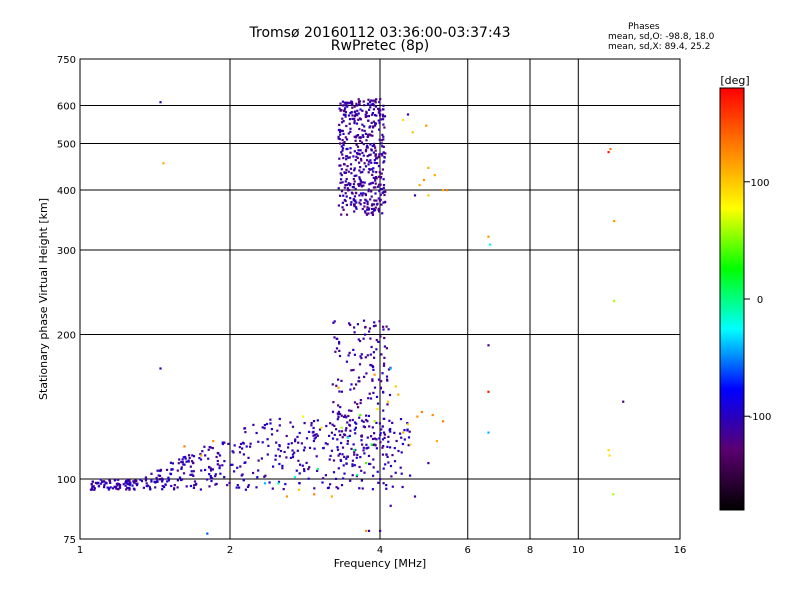  What do you see at coordinates (468, 550) in the screenshot?
I see `x-tick-label: 6` at bounding box center [468, 550].